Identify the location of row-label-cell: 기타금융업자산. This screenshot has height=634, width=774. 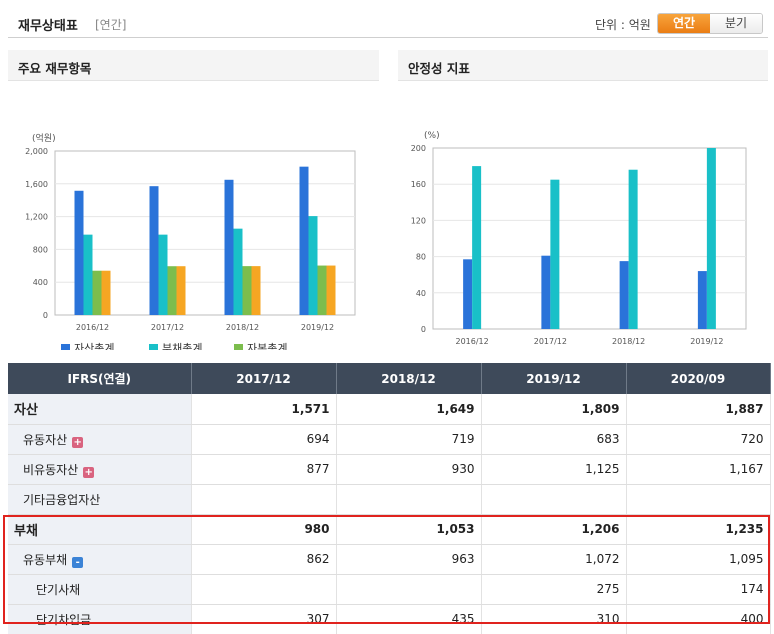
(100, 499).